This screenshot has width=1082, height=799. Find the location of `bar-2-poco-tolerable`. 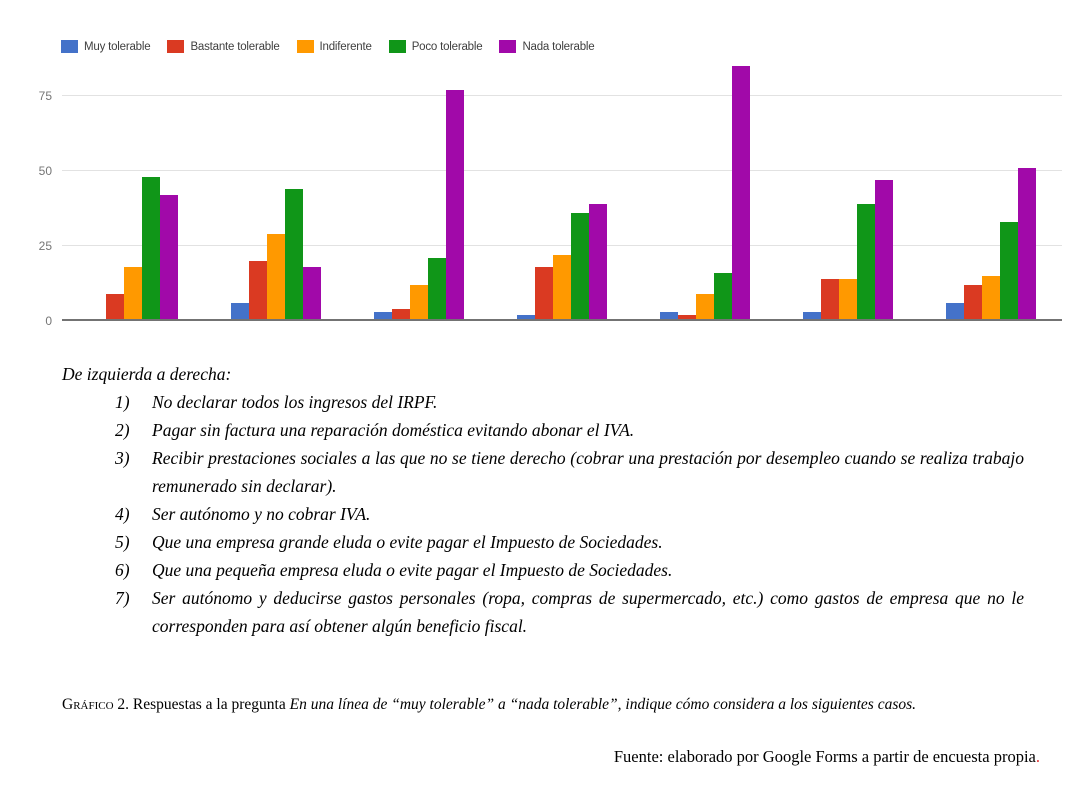

bar-2-poco-tolerable is located at coordinates (294, 255).